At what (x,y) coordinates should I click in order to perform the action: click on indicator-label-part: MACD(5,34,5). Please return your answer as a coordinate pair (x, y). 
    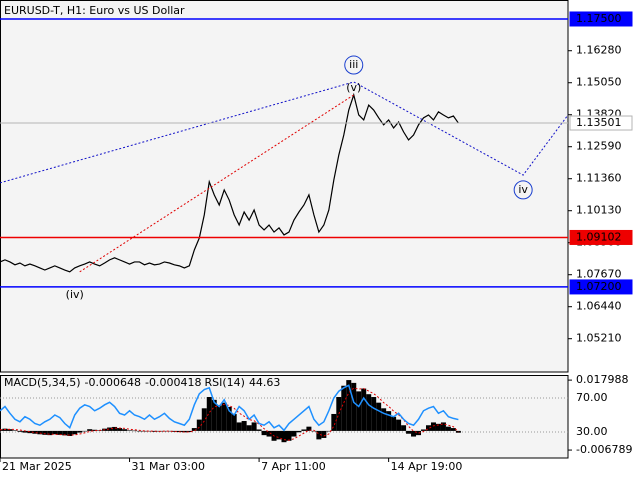
    Looking at the image, I should click on (42, 382).